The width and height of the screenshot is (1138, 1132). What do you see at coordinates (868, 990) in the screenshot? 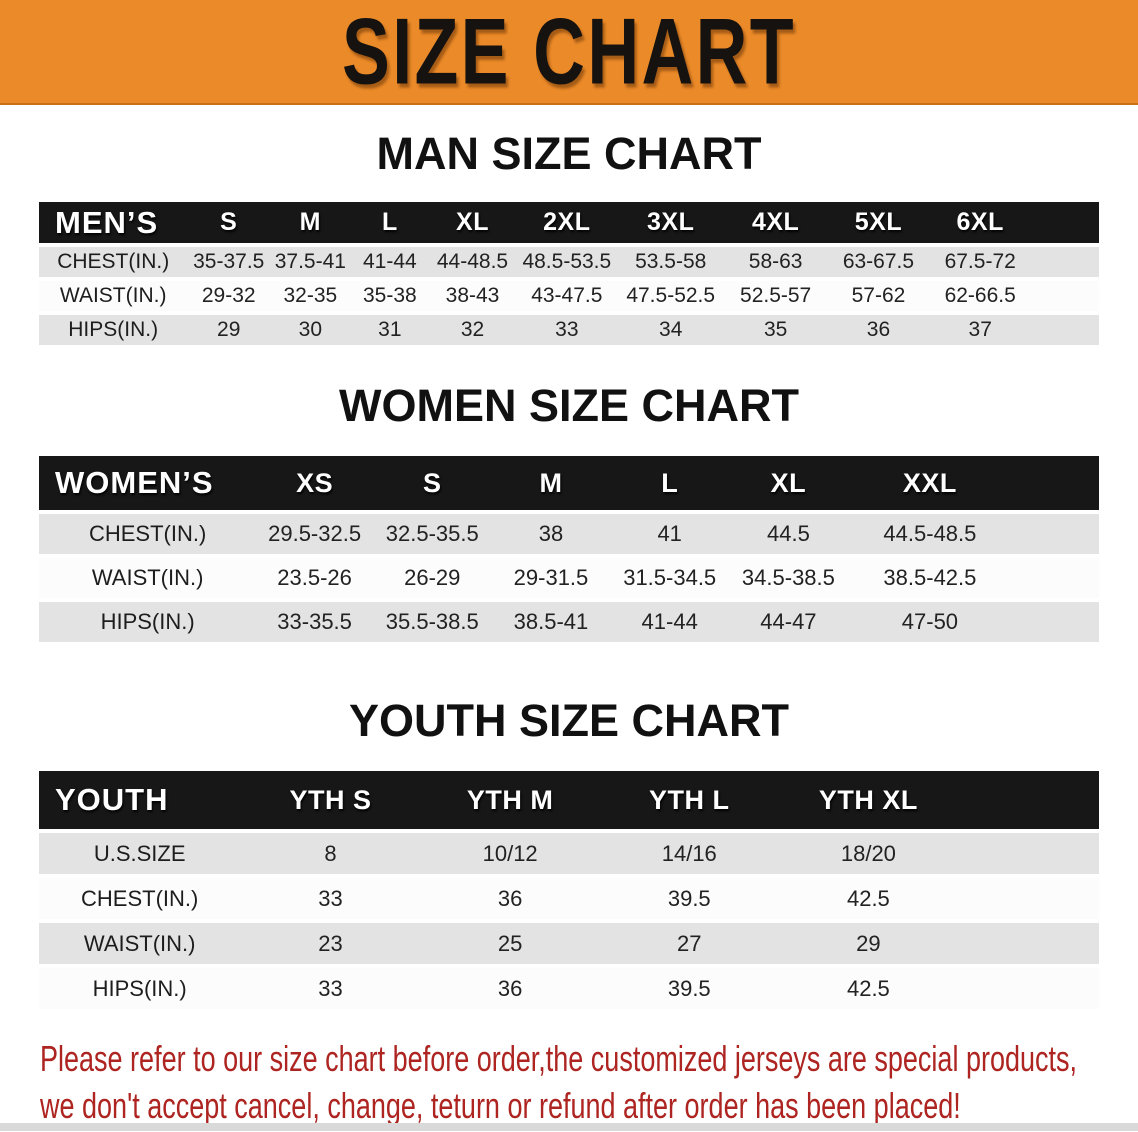
I see `youth-value-cell: 42.5` at bounding box center [868, 990].